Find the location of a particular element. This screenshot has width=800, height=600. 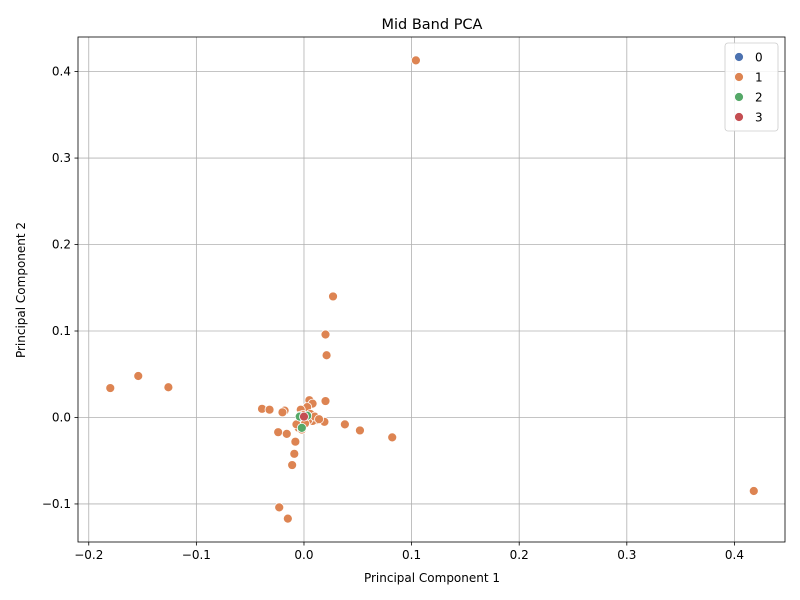

x-tick-label: 0.3 is located at coordinates (626, 555).